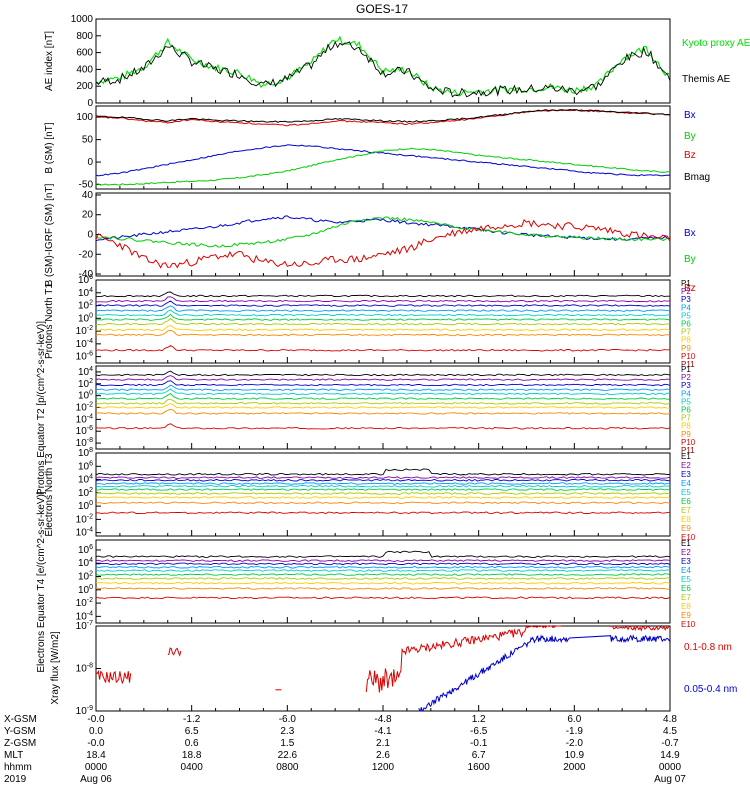 The image size is (750, 800). What do you see at coordinates (49, 234) in the screenshot?
I see `ylabel-igrf: B (SM)-IGRF (SM) [nT]` at bounding box center [49, 234].